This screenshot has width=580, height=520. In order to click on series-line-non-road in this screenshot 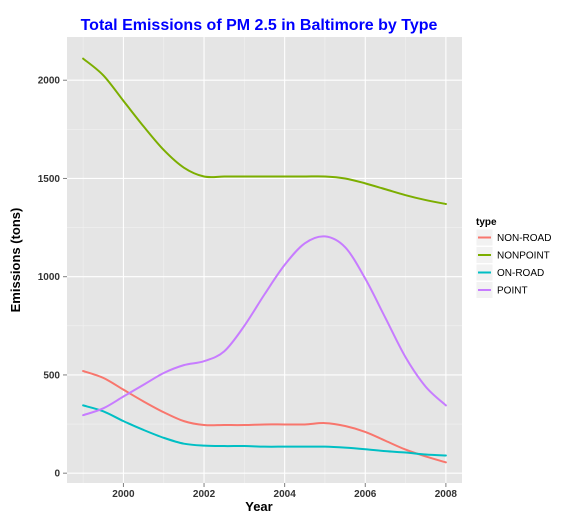, I will do `click(264, 417)`.